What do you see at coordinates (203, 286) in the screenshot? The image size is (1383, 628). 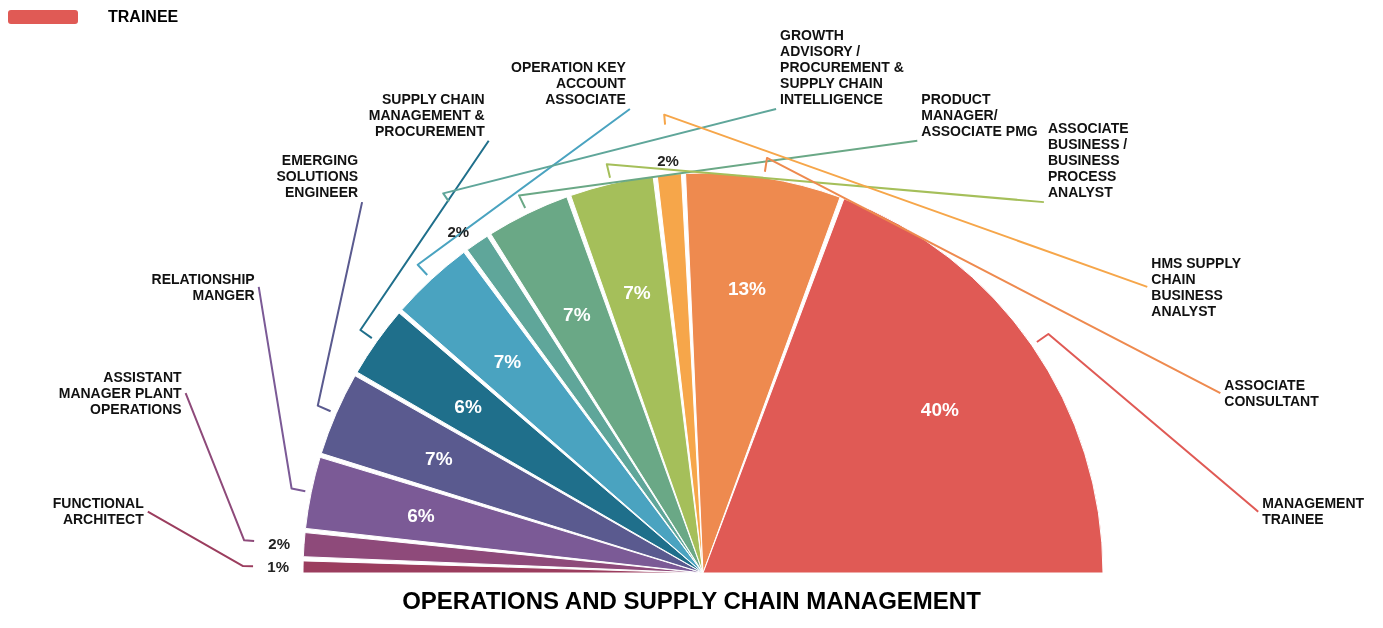 I see `slice-label: RELATIONSHIP MANGER` at bounding box center [203, 286].